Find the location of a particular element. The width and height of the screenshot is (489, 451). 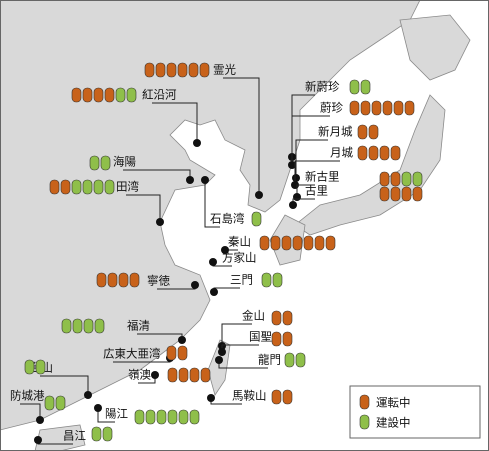

site-label: 龍門 is located at coordinates (269, 360).